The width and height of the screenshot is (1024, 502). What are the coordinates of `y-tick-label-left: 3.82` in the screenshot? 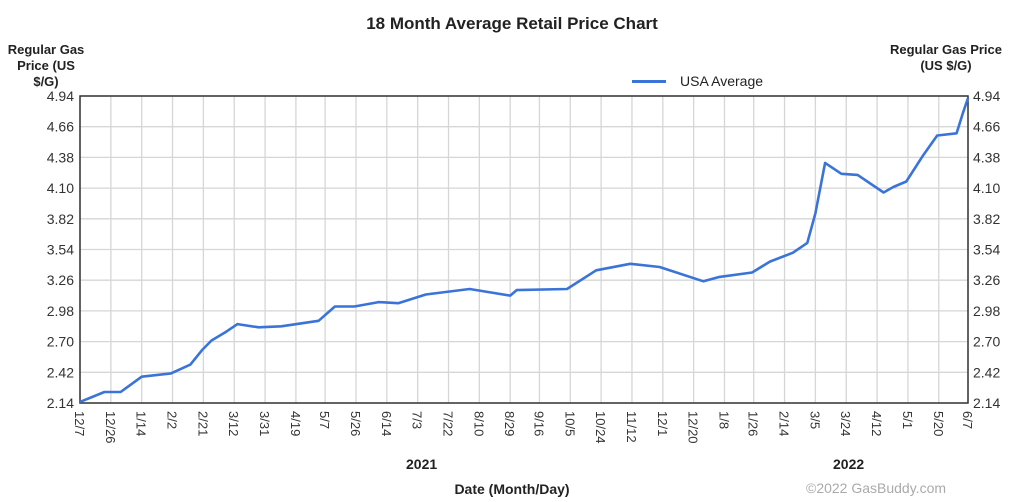 It's located at (60, 219).